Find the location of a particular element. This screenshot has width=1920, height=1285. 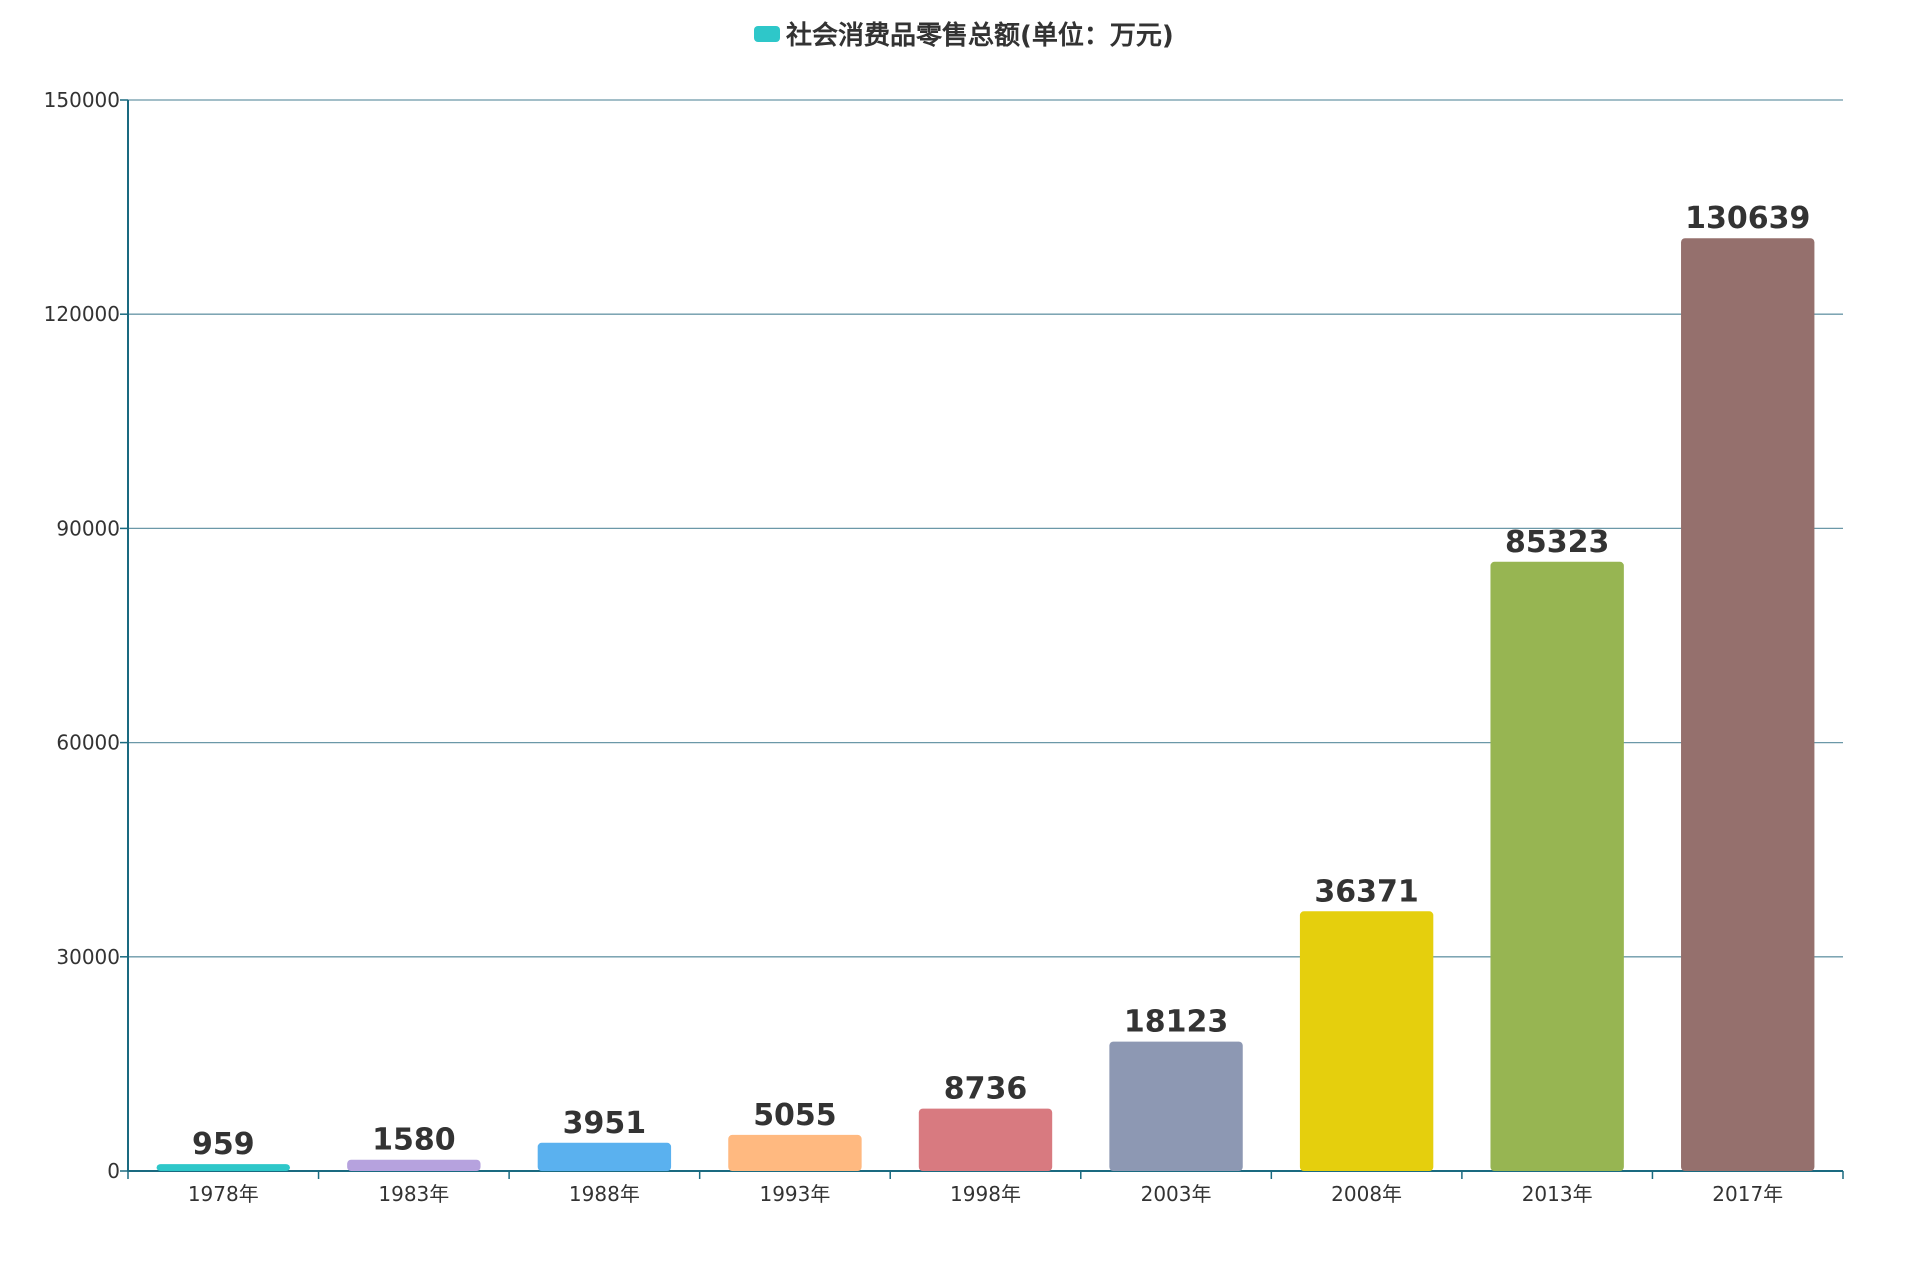

data-label: 3951 is located at coordinates (605, 1123).